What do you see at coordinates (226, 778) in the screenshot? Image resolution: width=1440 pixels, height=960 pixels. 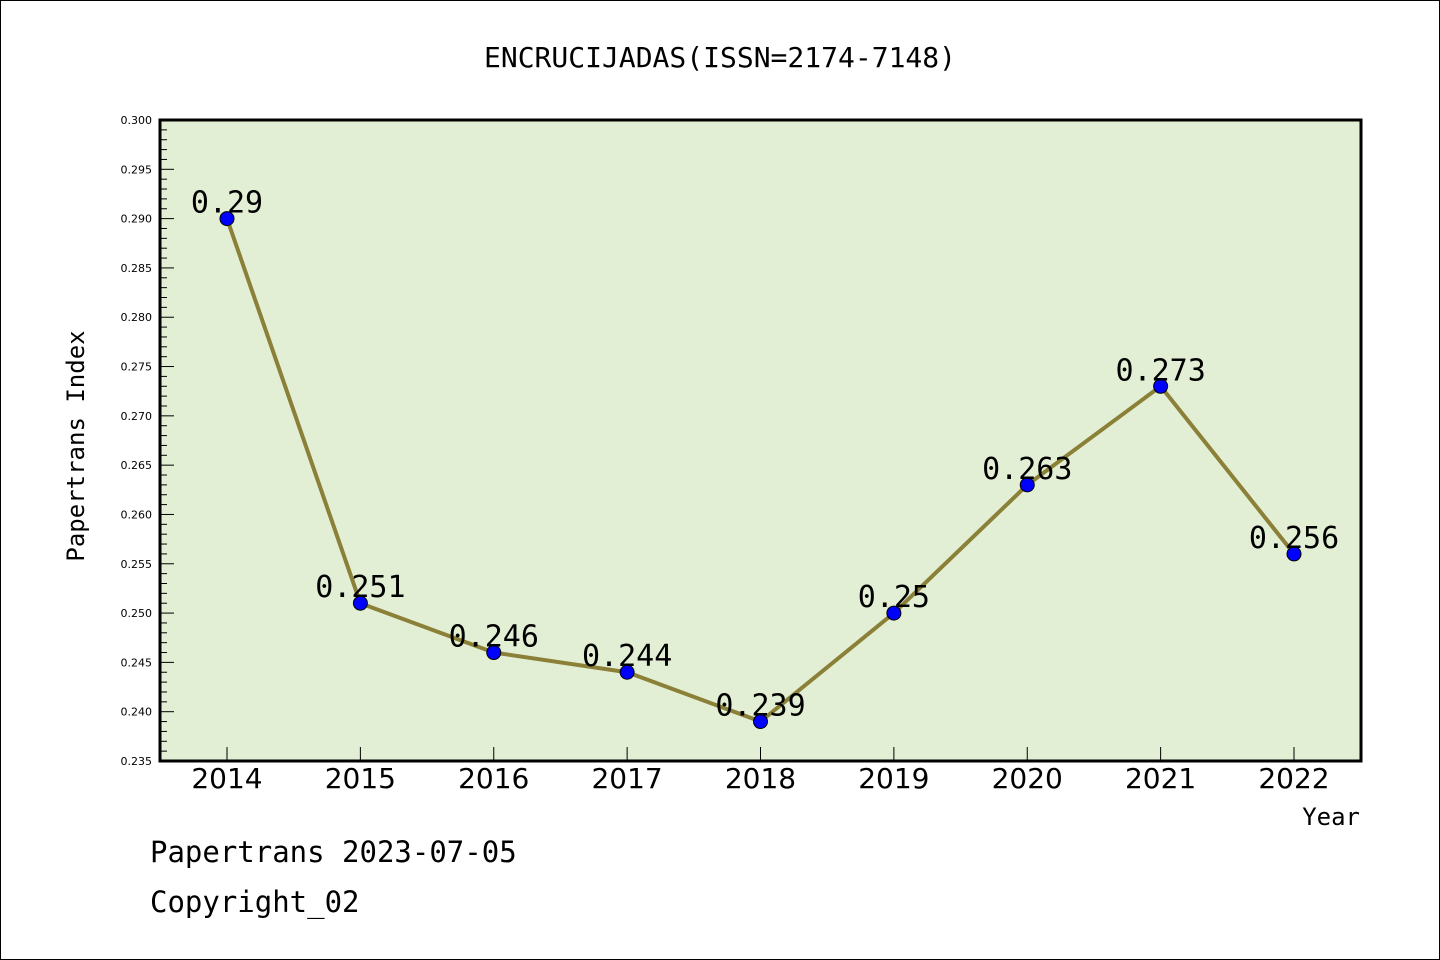 I see `x-tick-label: 2014` at bounding box center [226, 778].